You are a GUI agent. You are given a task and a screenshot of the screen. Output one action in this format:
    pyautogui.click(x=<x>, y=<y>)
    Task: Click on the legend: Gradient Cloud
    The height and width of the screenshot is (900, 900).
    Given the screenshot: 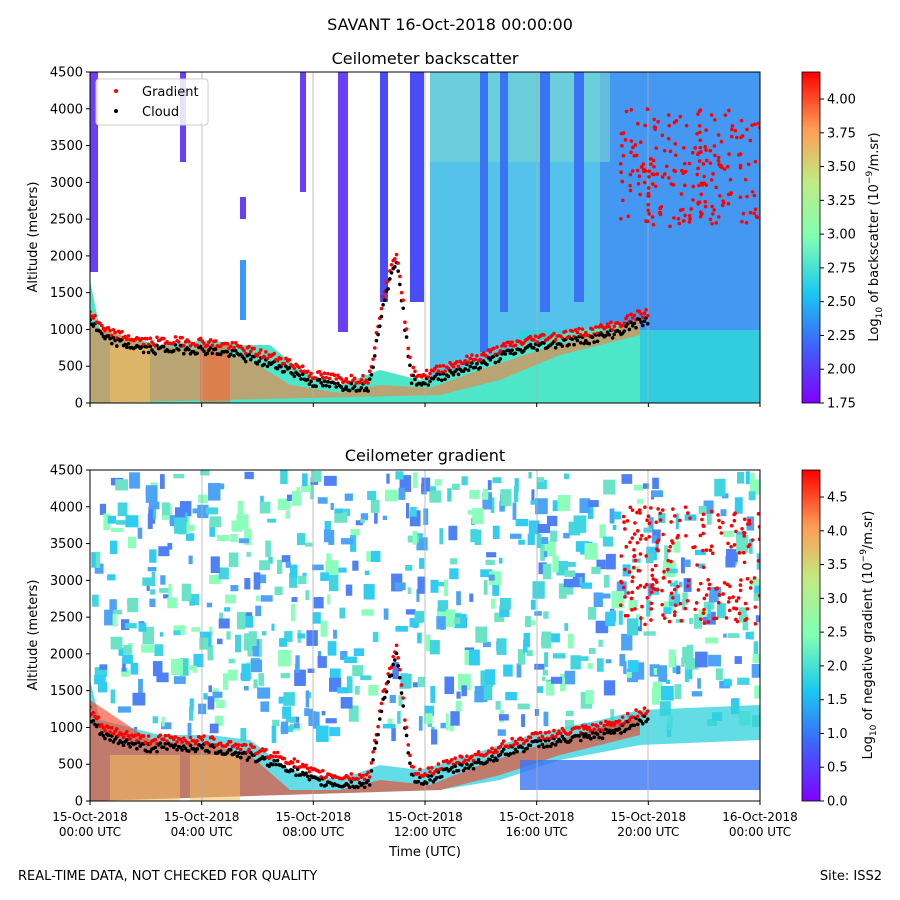 What is the action you would take?
    pyautogui.click(x=152, y=102)
    